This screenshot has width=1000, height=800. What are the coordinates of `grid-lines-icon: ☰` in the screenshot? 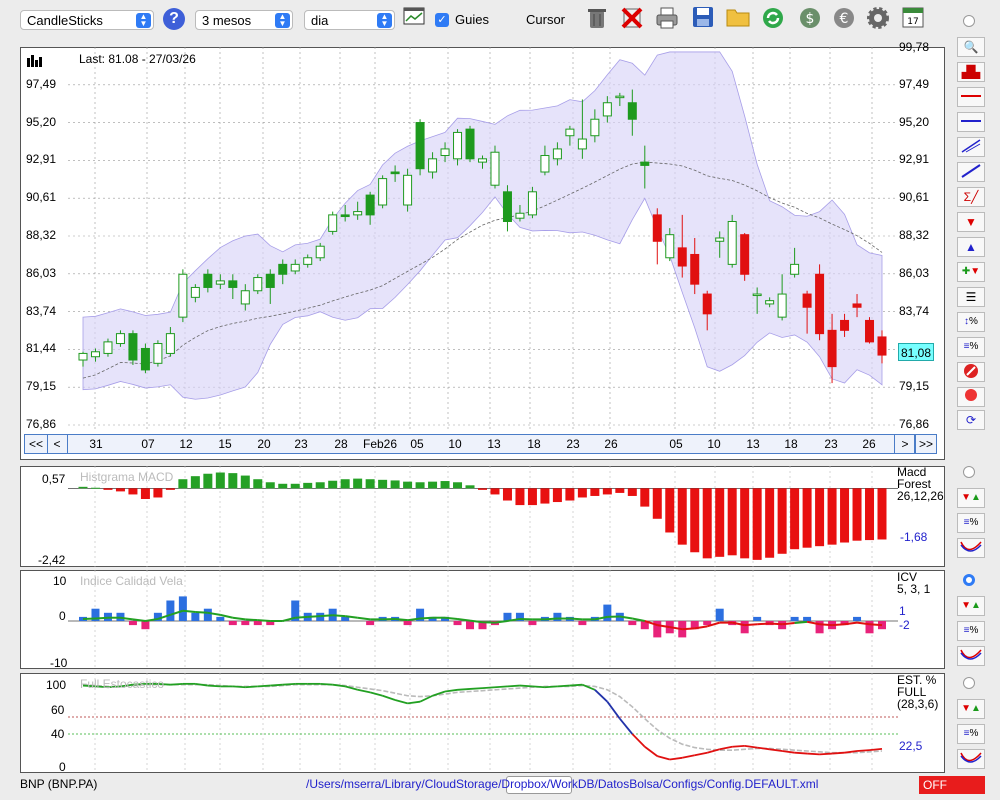 It's located at (971, 297).